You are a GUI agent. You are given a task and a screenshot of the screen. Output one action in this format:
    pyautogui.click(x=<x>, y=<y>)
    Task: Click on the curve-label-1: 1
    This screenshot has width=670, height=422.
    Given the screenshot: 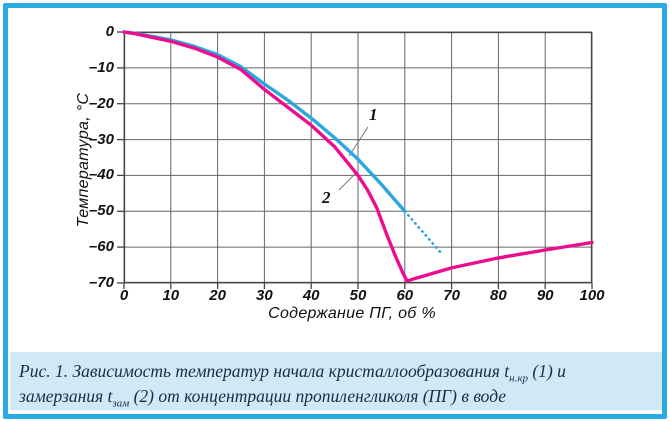 What is the action you would take?
    pyautogui.click(x=373, y=114)
    